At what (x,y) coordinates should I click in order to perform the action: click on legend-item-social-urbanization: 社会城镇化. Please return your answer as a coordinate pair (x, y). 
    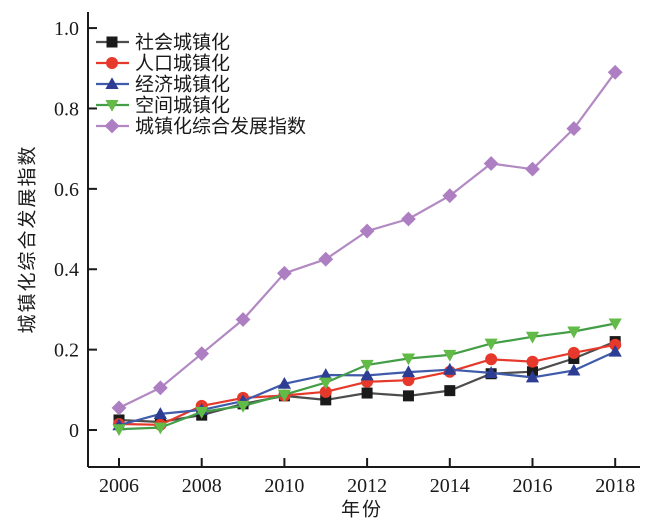
    Looking at the image, I should click on (163, 43).